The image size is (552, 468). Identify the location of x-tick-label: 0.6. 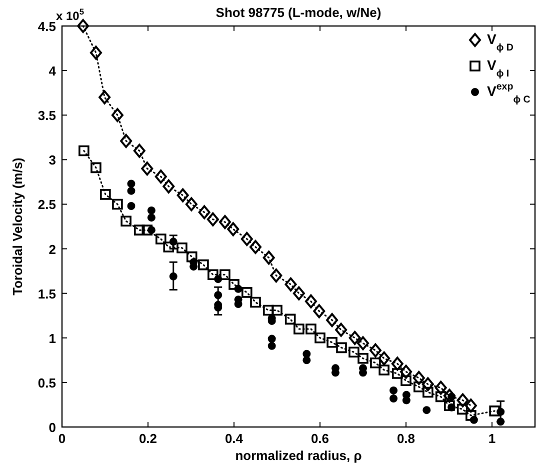
(320, 438).